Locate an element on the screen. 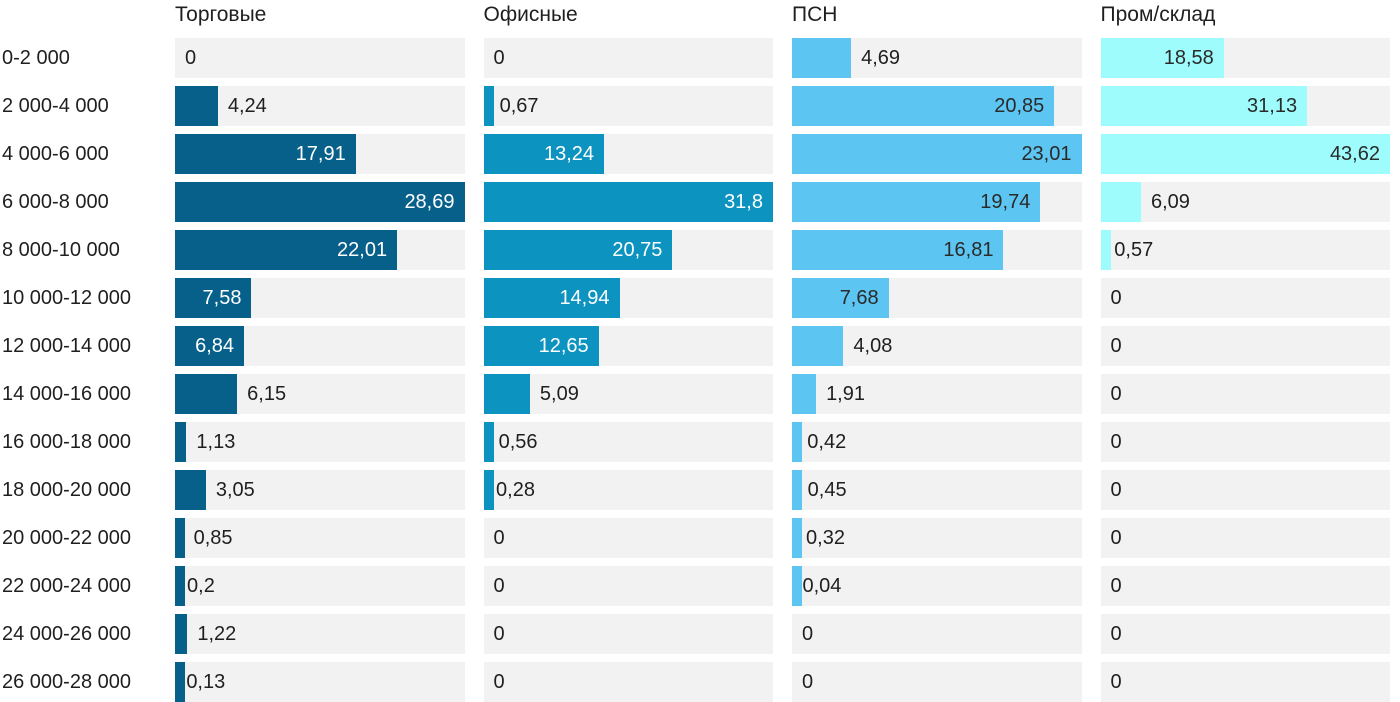  bar-track: 3,05 is located at coordinates (320, 490).